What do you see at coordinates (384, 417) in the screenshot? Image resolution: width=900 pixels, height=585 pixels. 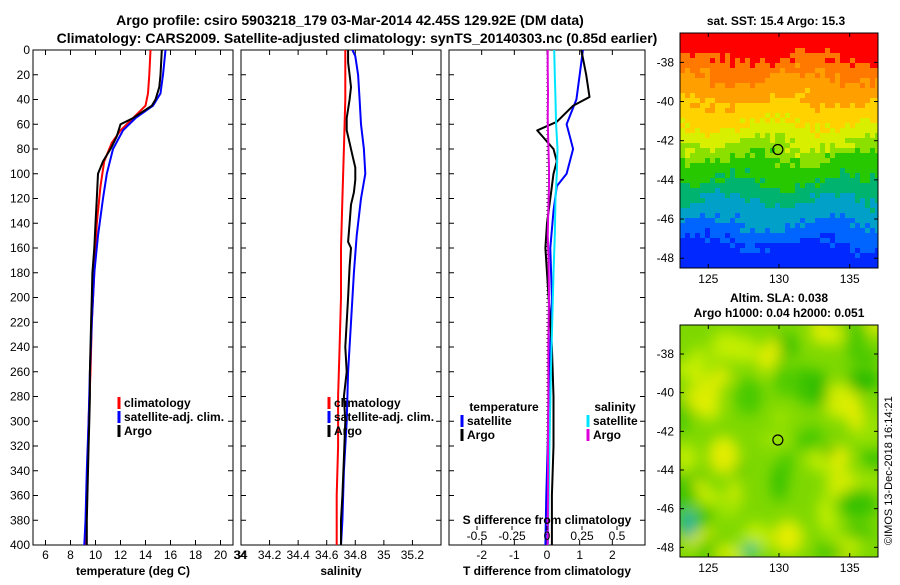 I see `legend-label: satellite-adj. clim.` at bounding box center [384, 417].